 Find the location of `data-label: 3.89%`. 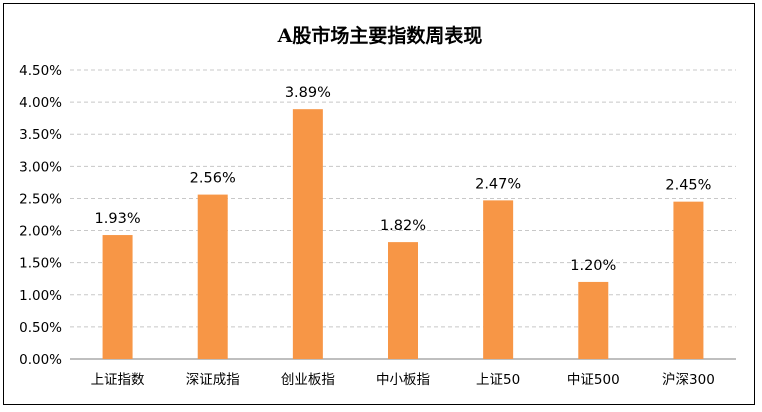

data-label: 3.89% is located at coordinates (308, 93).